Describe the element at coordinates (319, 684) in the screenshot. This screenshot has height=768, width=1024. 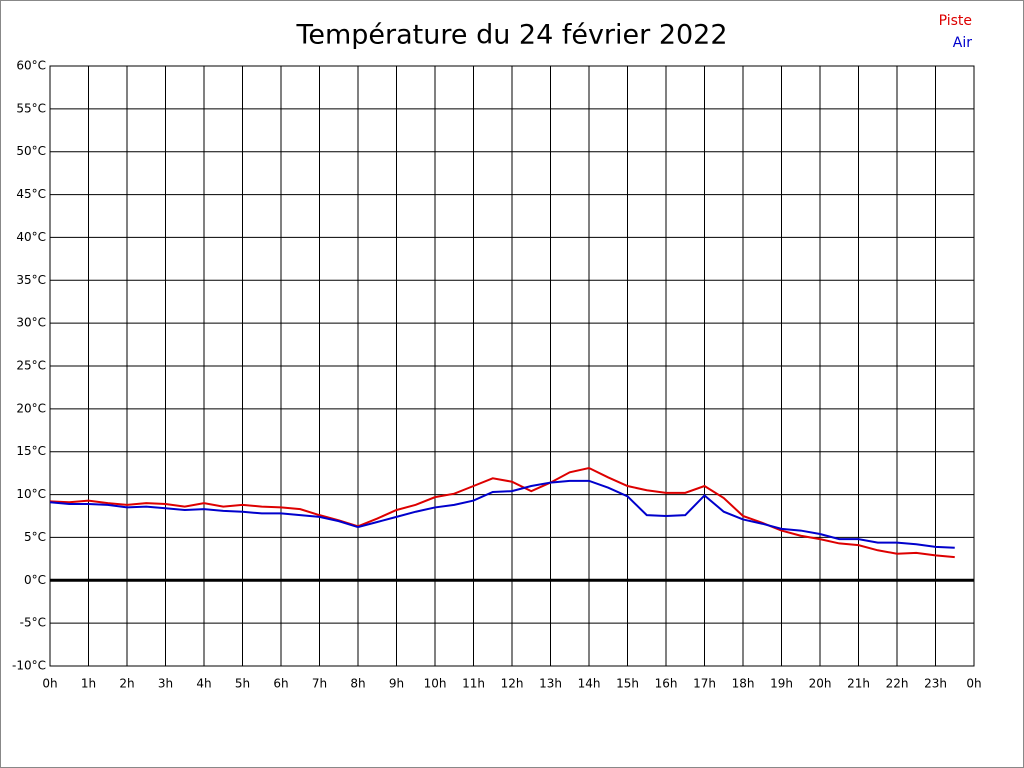
I see `x-tick-label: 7h` at that location.